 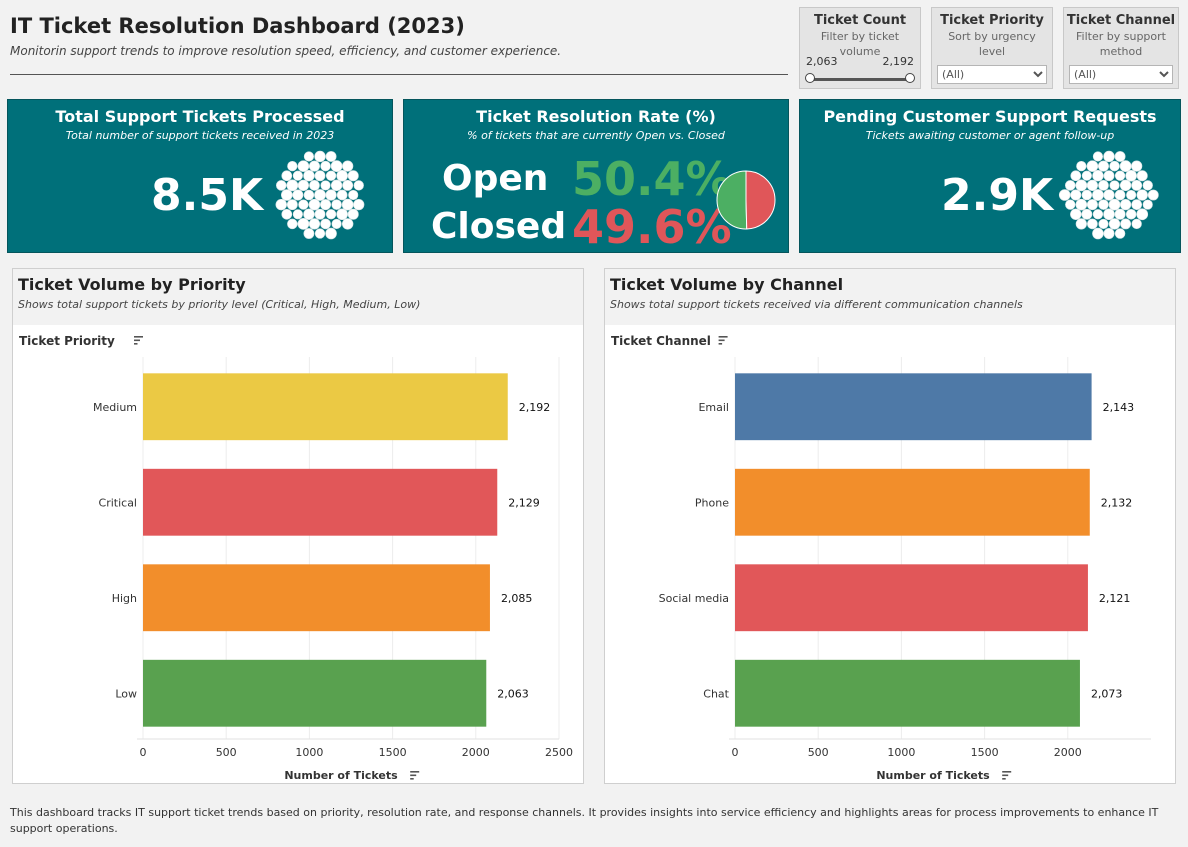 What do you see at coordinates (499, 226) in the screenshot?
I see `closed-label: Closed` at bounding box center [499, 226].